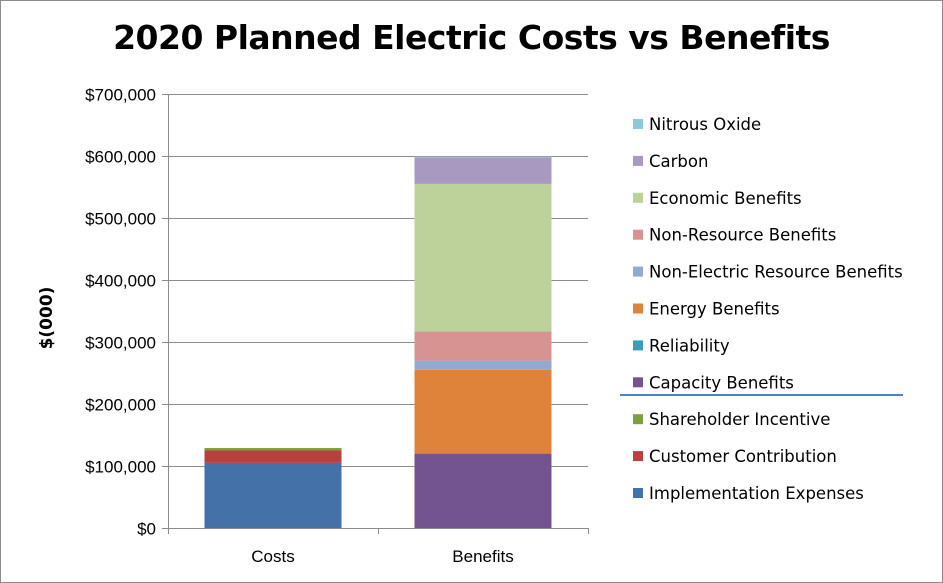 The height and width of the screenshot is (583, 943). Describe the element at coordinates (756, 493) in the screenshot. I see `legend-label: Implementation Expenses` at that location.